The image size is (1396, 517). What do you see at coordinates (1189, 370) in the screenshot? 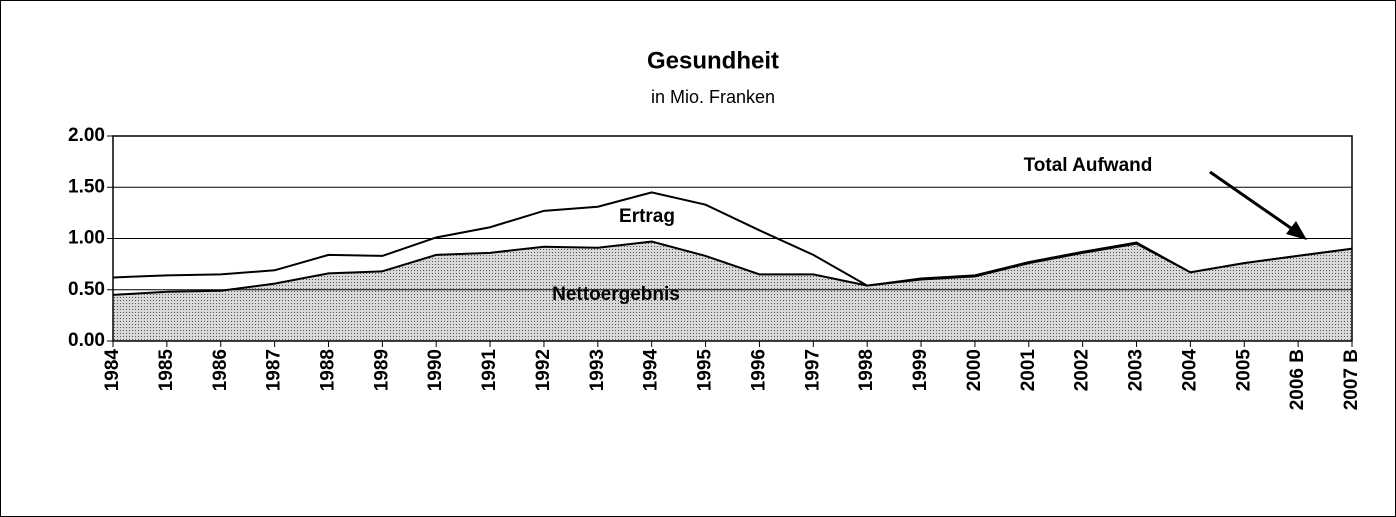
I see `x-tick-label: 2004` at bounding box center [1189, 370].